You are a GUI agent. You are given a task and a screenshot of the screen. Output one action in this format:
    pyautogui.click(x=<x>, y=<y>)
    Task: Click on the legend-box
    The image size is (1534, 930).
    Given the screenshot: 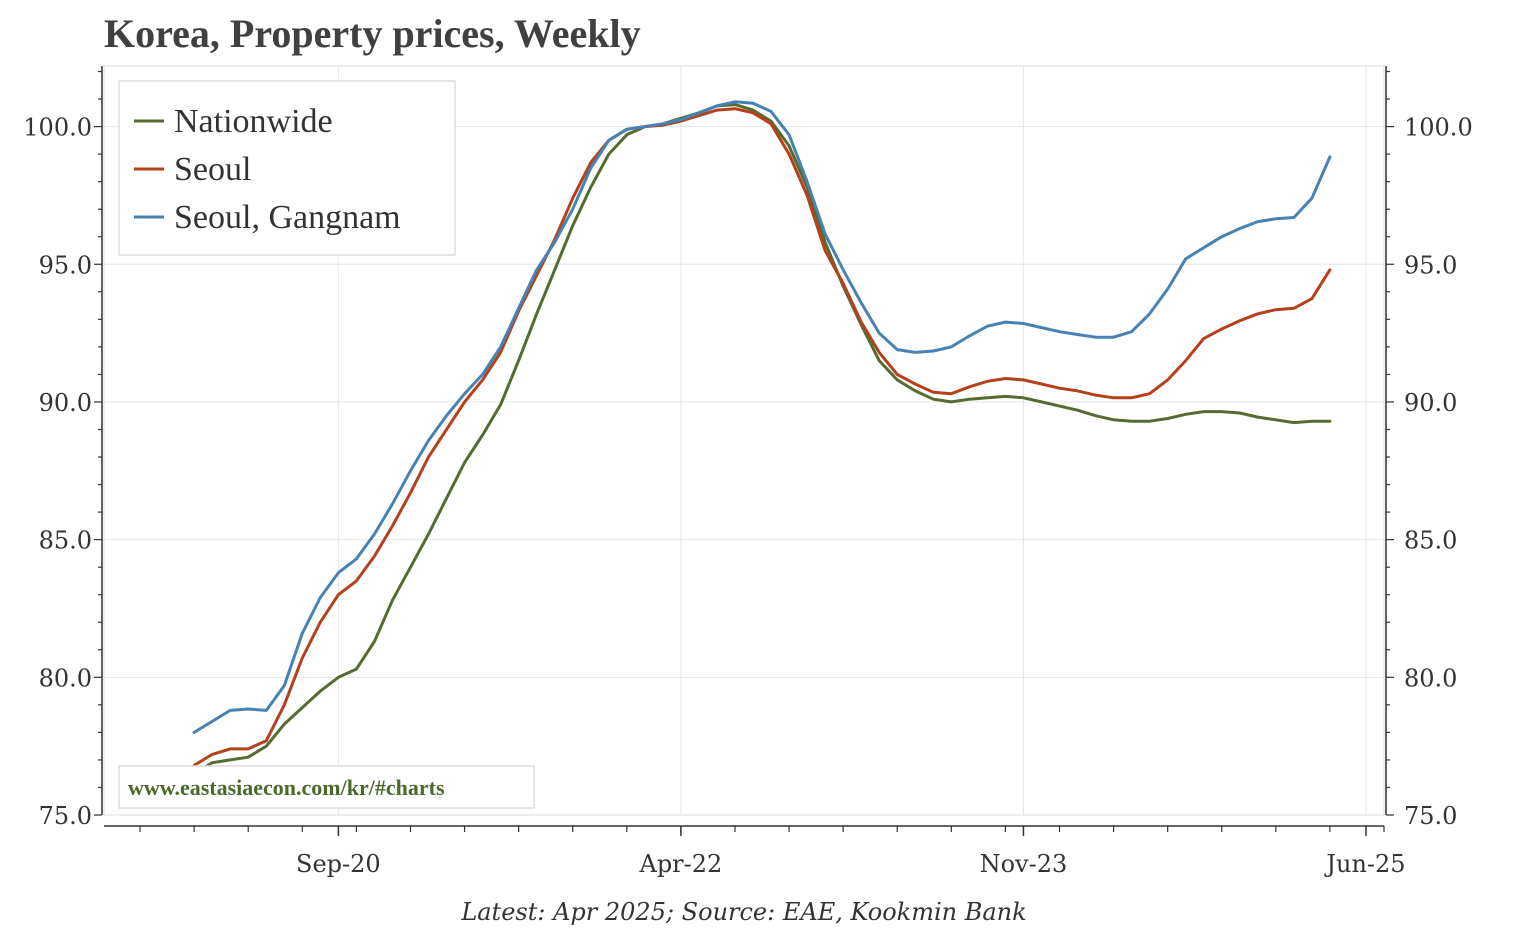 What is the action you would take?
    pyautogui.click(x=287, y=168)
    